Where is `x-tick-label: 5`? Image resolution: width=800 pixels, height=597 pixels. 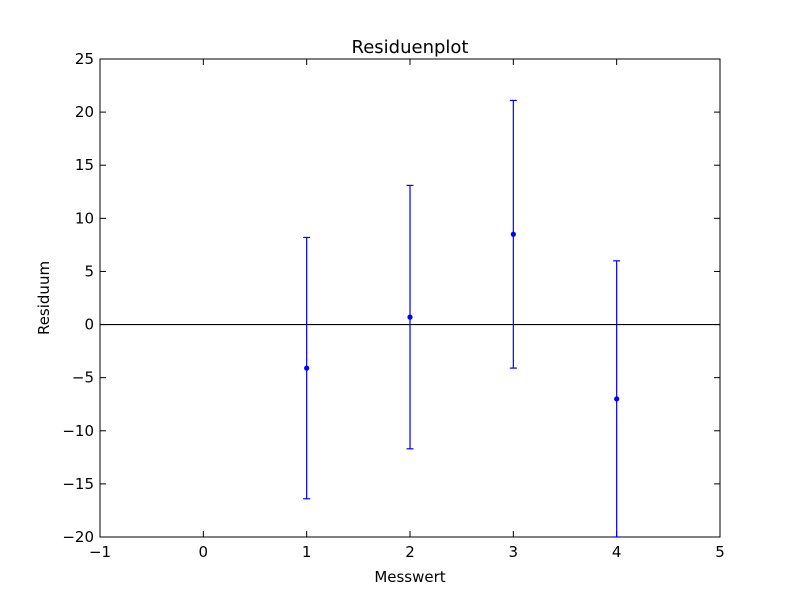
x-tick-label: 5 is located at coordinates (720, 552).